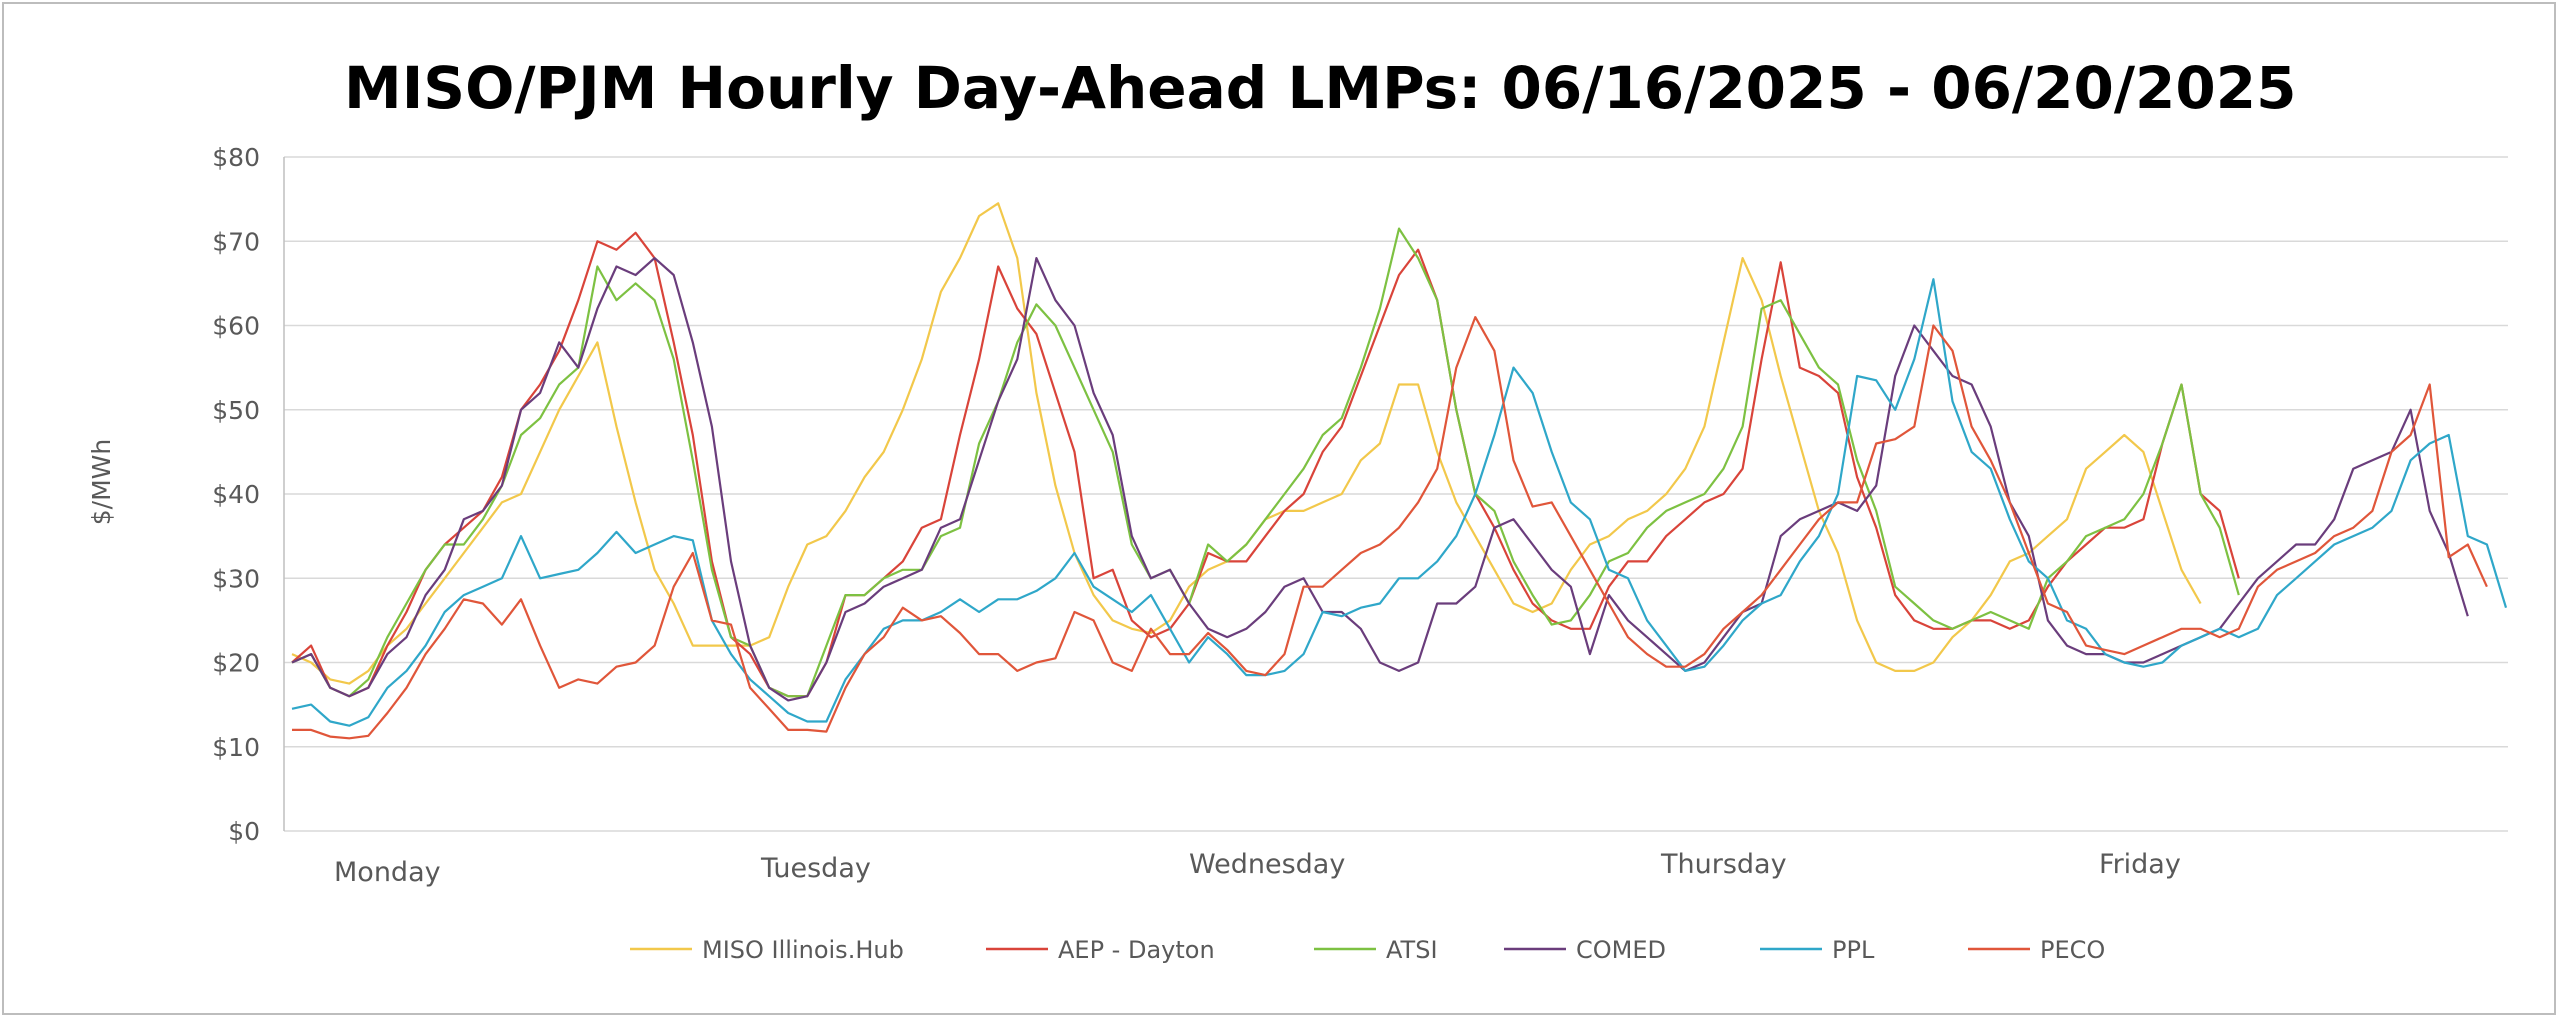  Describe the element at coordinates (1723, 864) in the screenshot. I see `x-day-label: Thursday` at that location.